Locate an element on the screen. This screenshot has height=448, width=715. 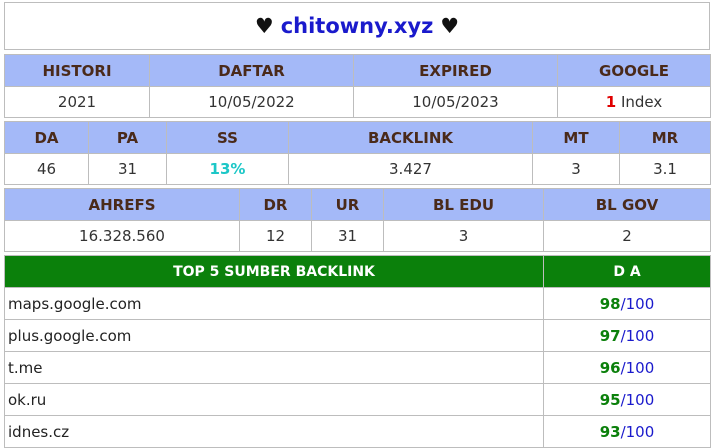
backlink-da: 95/100 is located at coordinates (627, 399).